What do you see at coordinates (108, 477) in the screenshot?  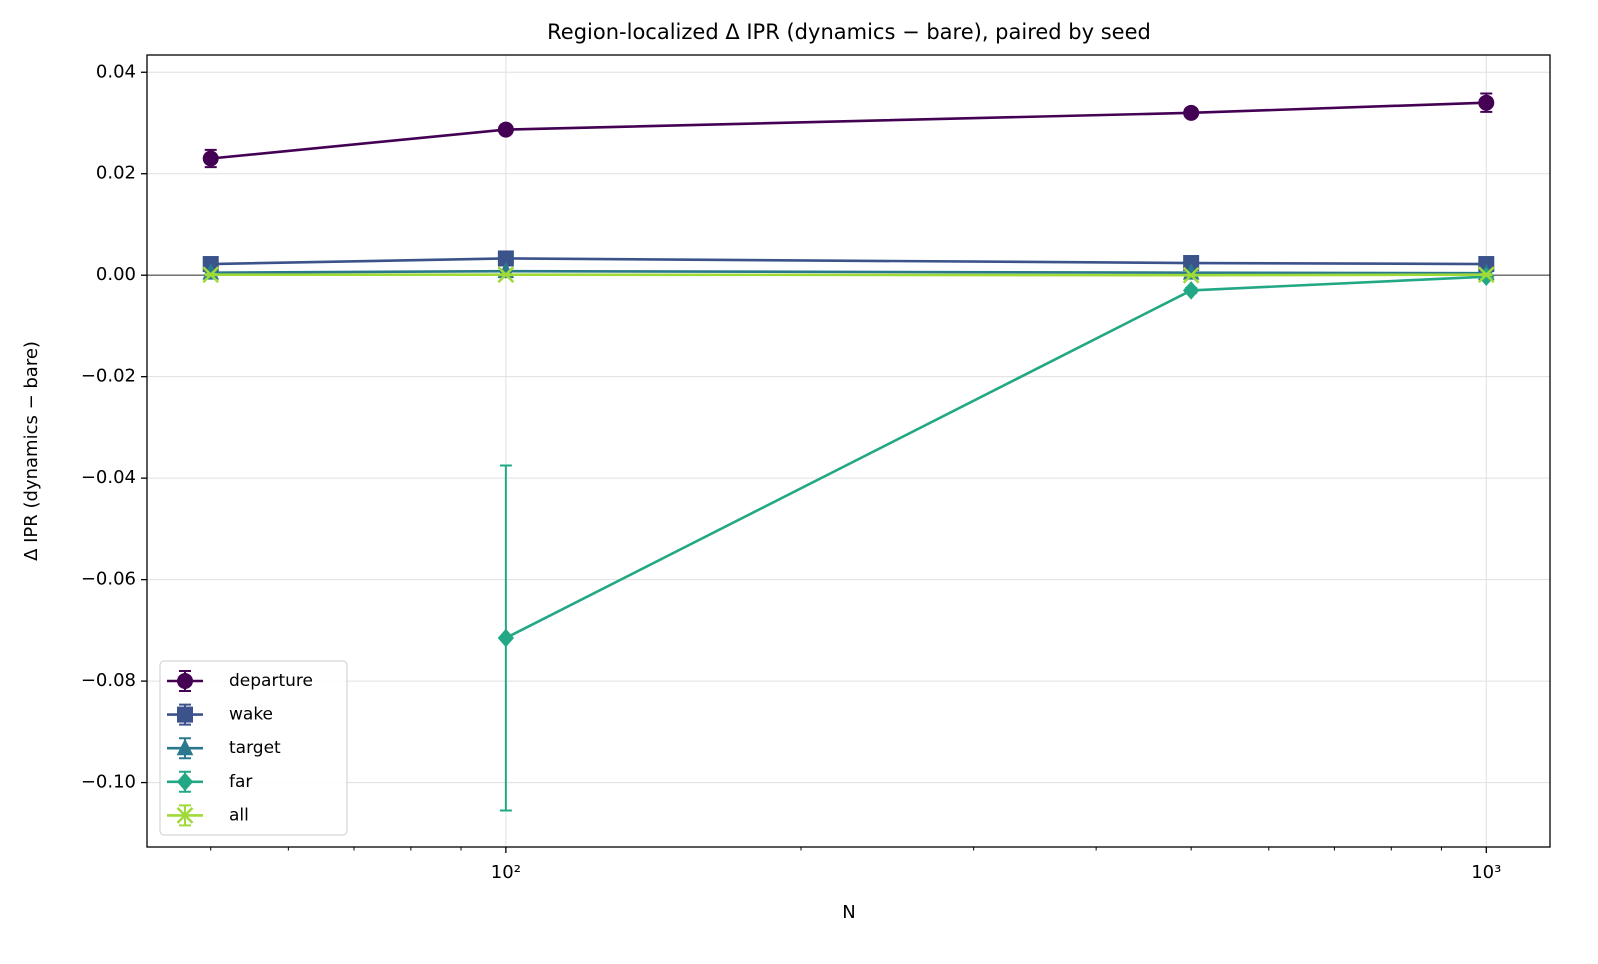 I see `y-tick-label: −0.04` at bounding box center [108, 477].